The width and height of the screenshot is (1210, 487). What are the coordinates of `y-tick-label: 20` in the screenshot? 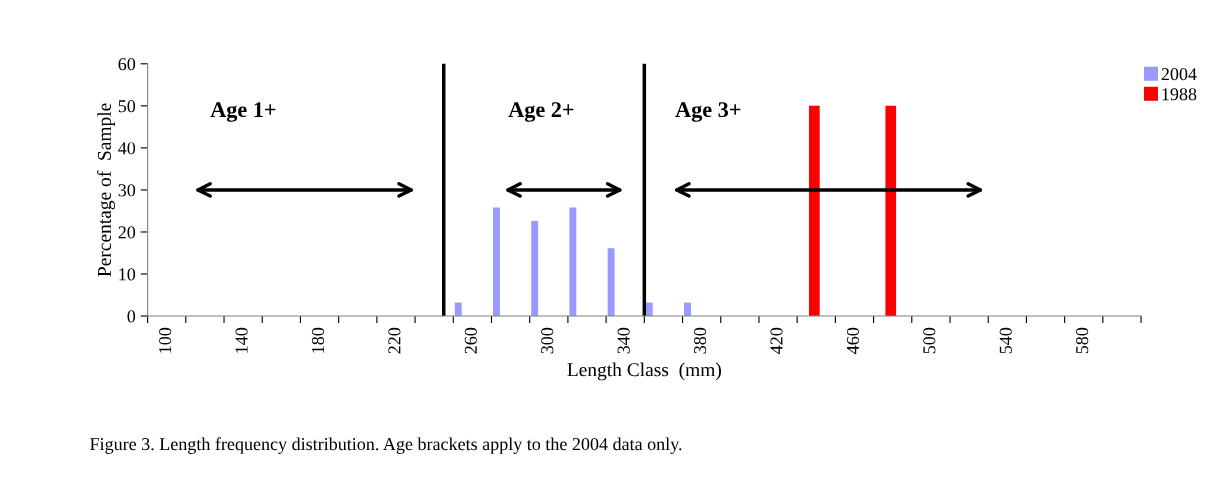 It's located at (127, 232).